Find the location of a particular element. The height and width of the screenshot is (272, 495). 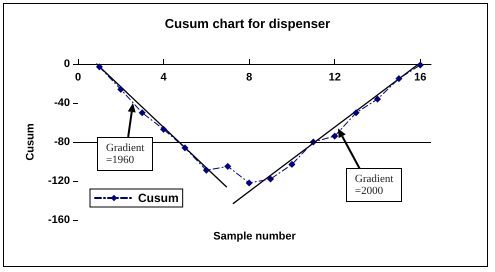

y-tick-label: -40 is located at coordinates (62, 103).